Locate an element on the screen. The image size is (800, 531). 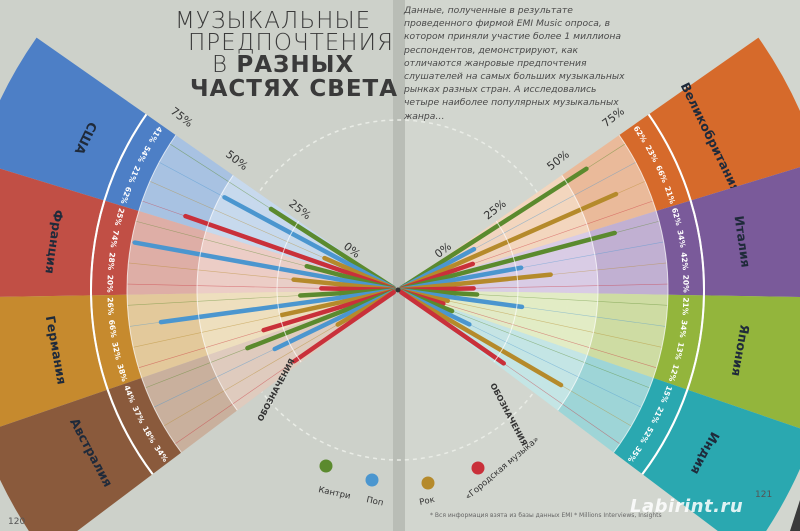
center-point is located at coordinates (398, 290).